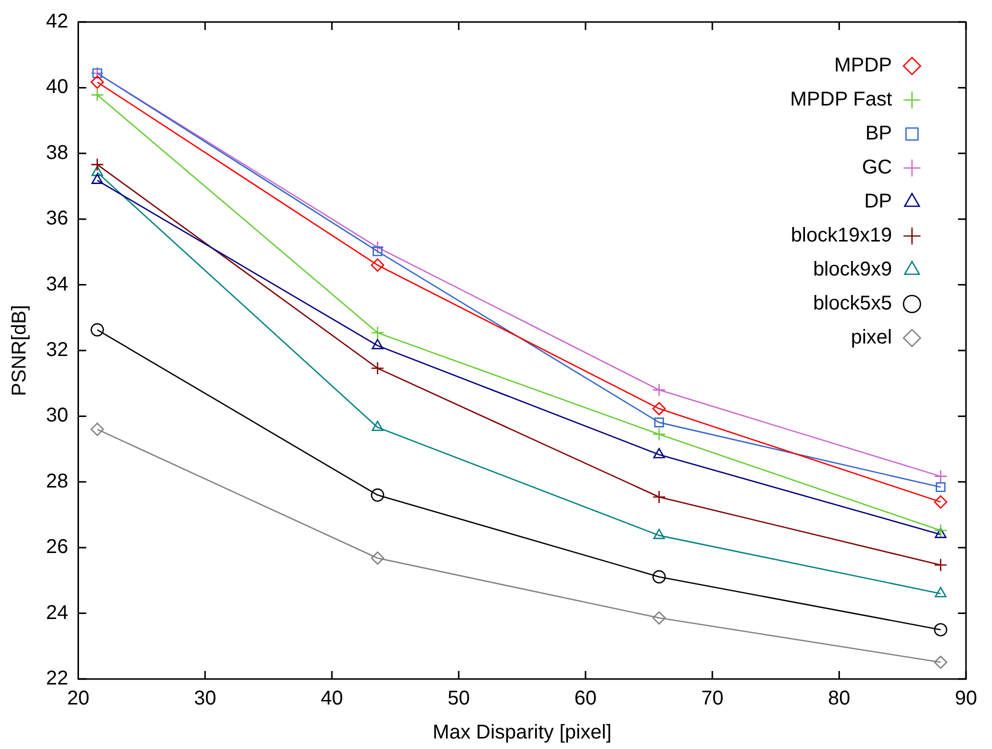 The height and width of the screenshot is (749, 992). I want to click on y-tick-label: 42, so click(57, 21).